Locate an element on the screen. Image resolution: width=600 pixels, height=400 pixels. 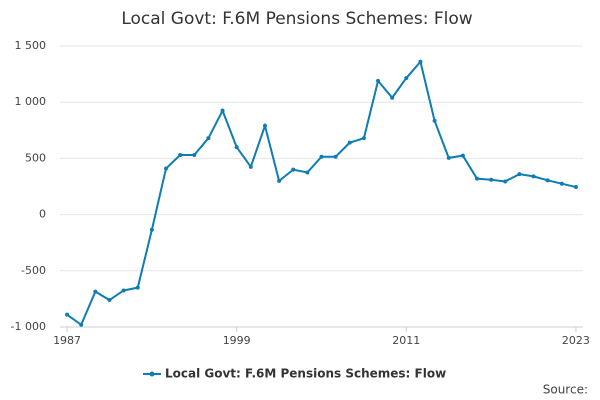
legend-label: Local Govt: F.6M Pensions Schemes: Flow is located at coordinates (305, 374).